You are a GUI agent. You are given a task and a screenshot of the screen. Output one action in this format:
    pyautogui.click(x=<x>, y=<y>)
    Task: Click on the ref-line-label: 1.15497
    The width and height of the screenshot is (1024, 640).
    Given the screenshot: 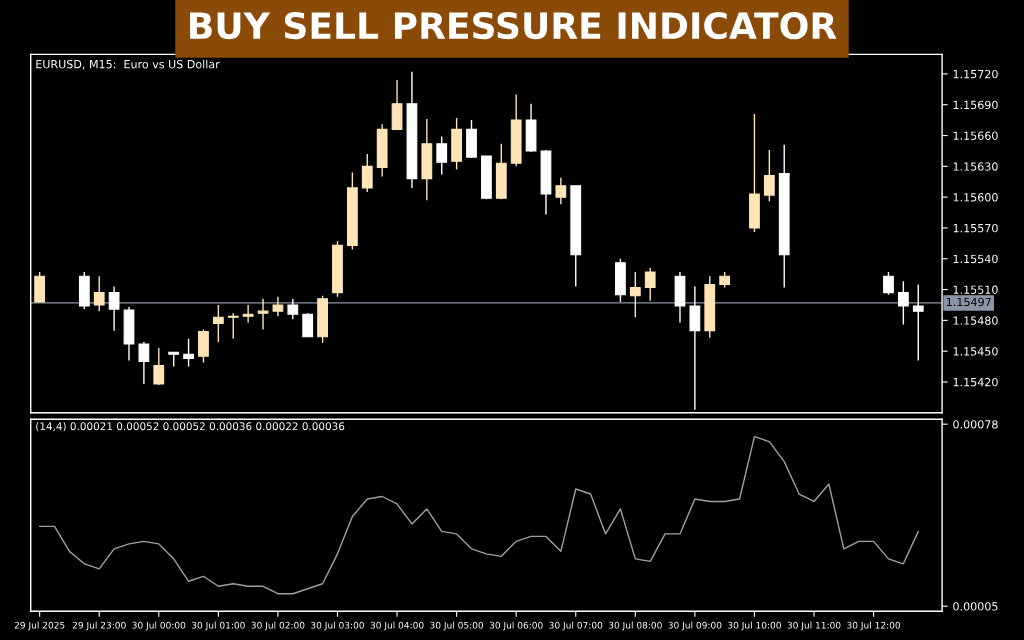 What is the action you would take?
    pyautogui.click(x=968, y=302)
    